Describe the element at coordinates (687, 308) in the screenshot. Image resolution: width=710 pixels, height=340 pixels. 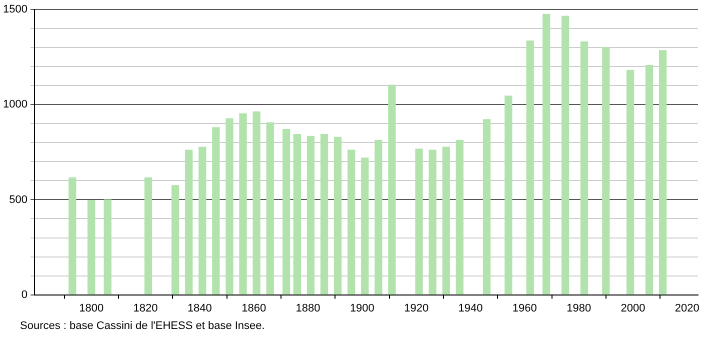
I see `x-tick-label: 2020` at that location.